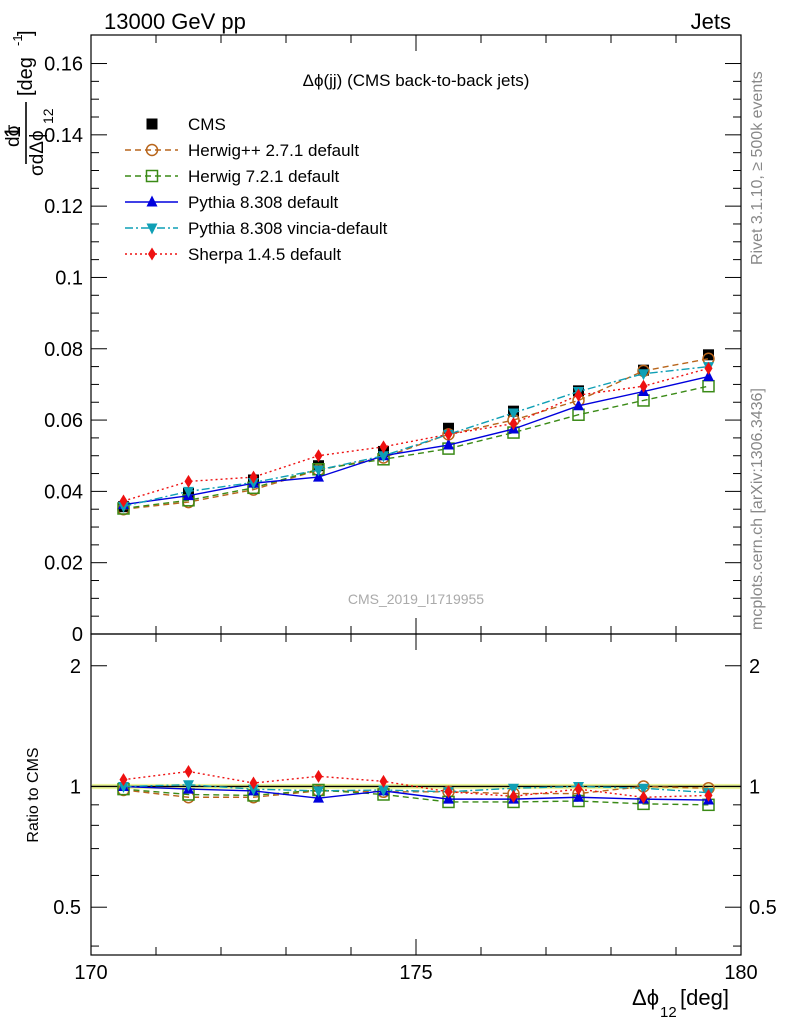  I want to click on ratio-line-herwig-7-2-1-default, so click(416, 797).